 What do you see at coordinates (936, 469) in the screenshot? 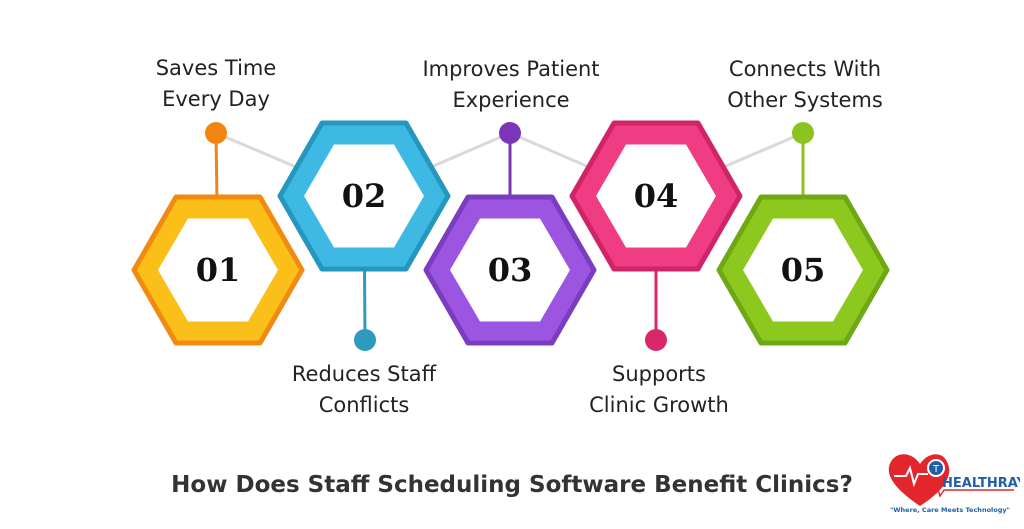
I see `svg-text: T` at bounding box center [936, 469].